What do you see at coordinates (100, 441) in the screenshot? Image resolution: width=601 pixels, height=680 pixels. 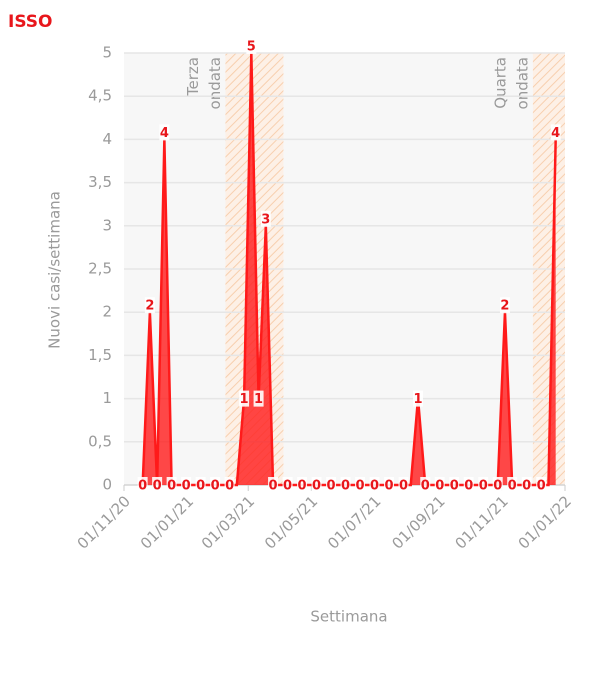 I see `y-tick-label: 0,5` at bounding box center [100, 441].